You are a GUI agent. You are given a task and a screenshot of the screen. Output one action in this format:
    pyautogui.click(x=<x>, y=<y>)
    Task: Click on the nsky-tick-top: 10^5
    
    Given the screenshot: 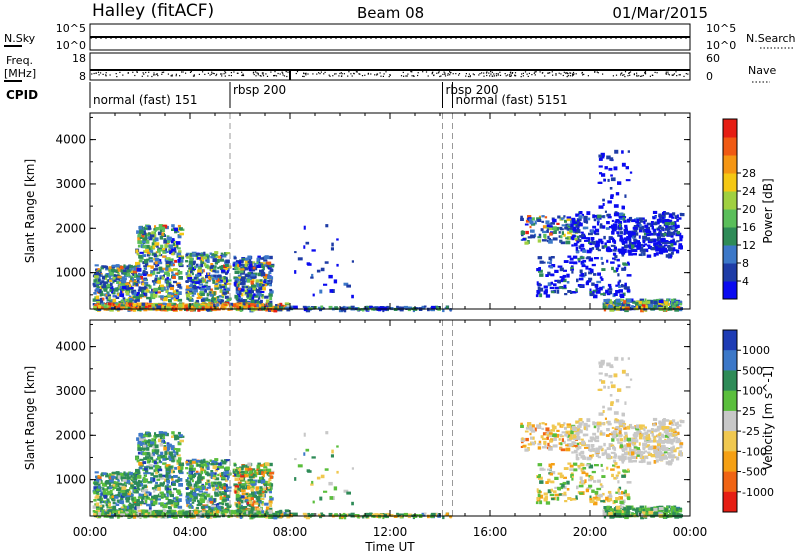 What is the action you would take?
    pyautogui.click(x=71, y=28)
    